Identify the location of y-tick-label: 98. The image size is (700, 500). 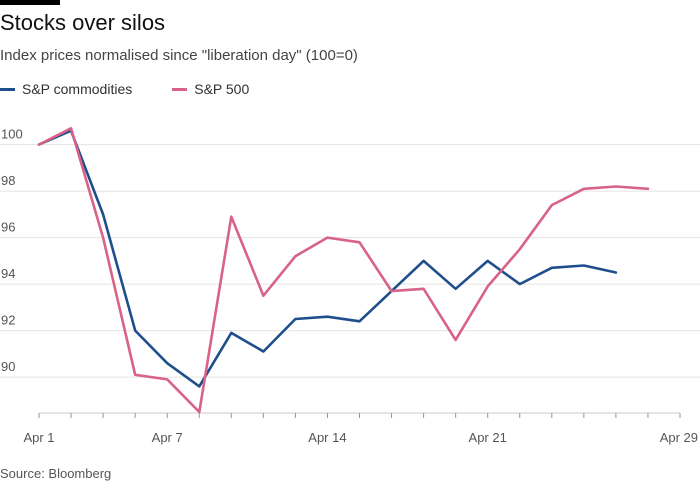
(8, 180).